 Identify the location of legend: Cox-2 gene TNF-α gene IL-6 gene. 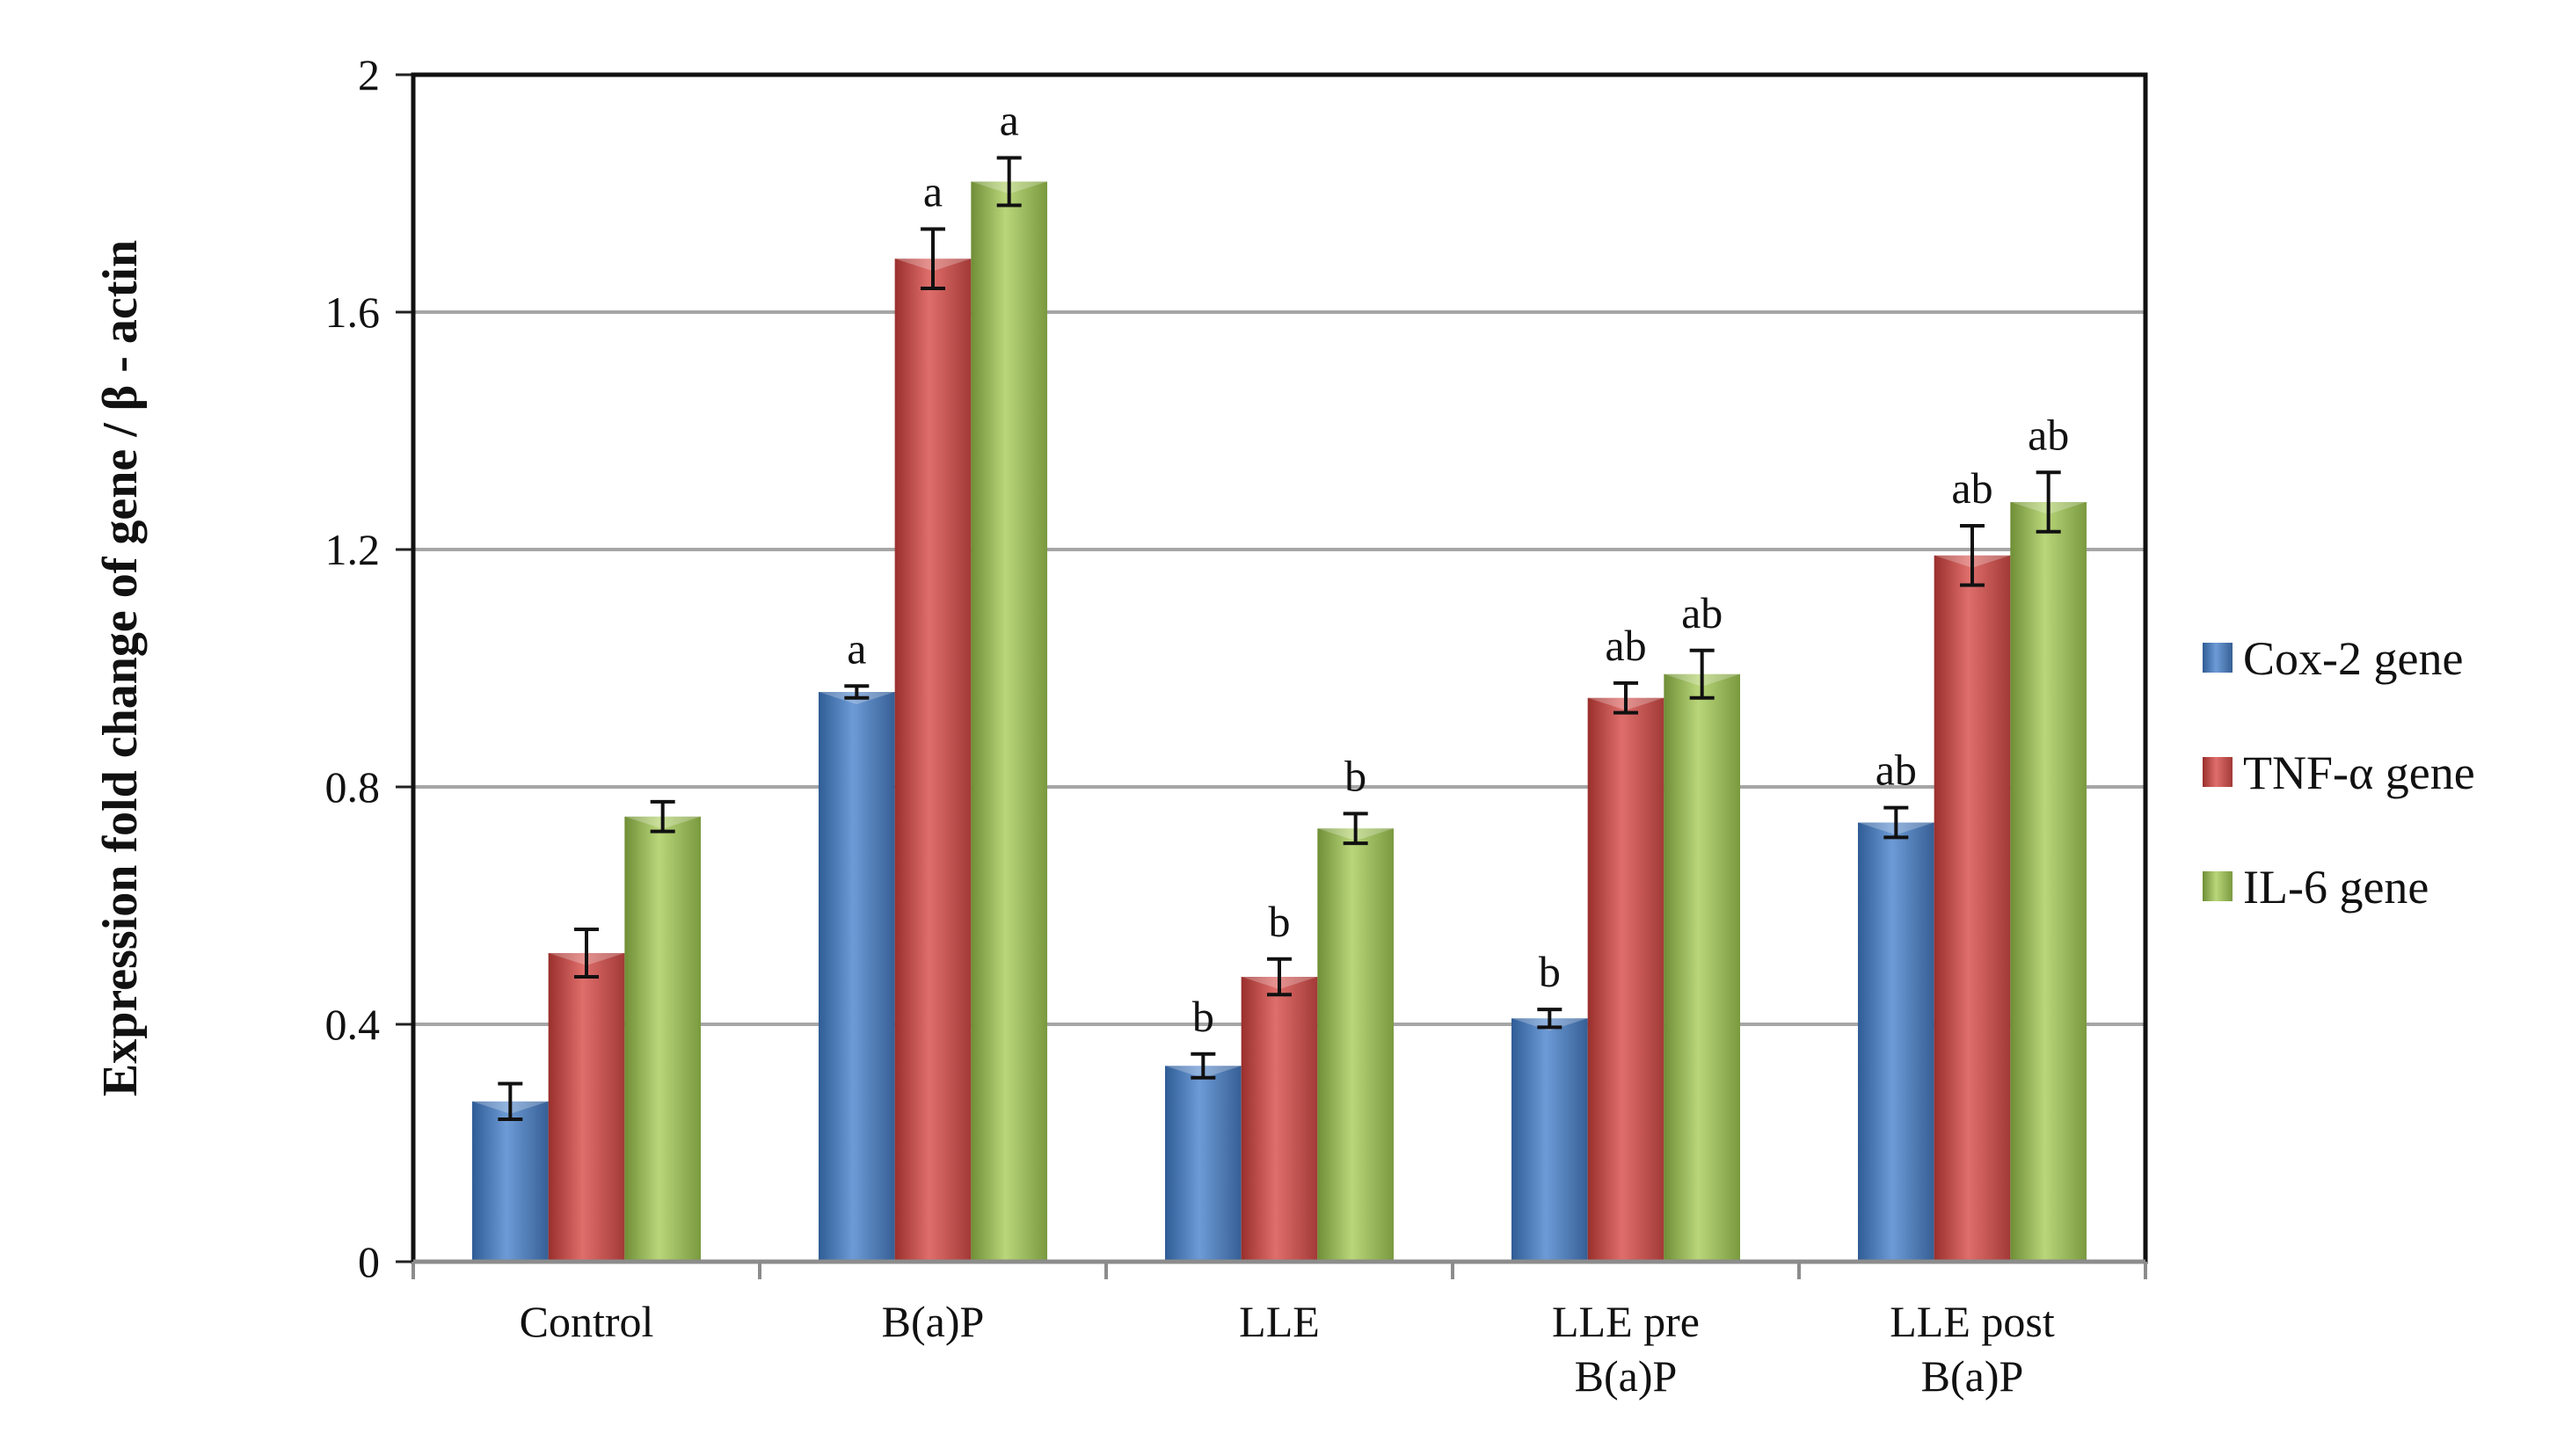
(2339, 773).